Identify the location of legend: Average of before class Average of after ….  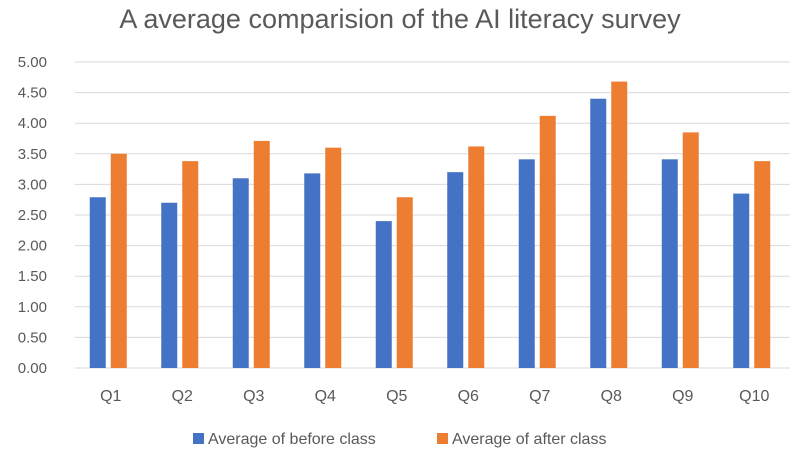
(399, 439).